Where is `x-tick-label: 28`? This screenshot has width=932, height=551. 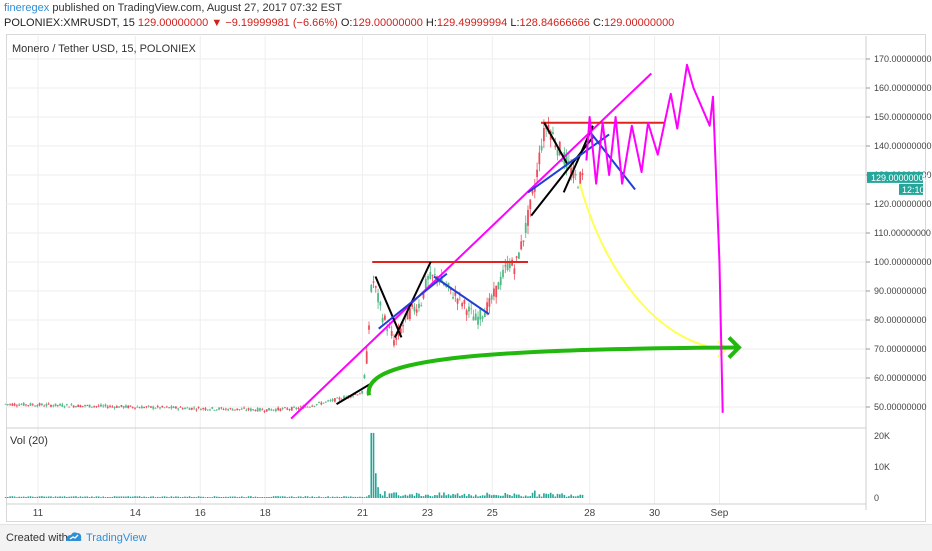
x-tick-label: 28 is located at coordinates (590, 513).